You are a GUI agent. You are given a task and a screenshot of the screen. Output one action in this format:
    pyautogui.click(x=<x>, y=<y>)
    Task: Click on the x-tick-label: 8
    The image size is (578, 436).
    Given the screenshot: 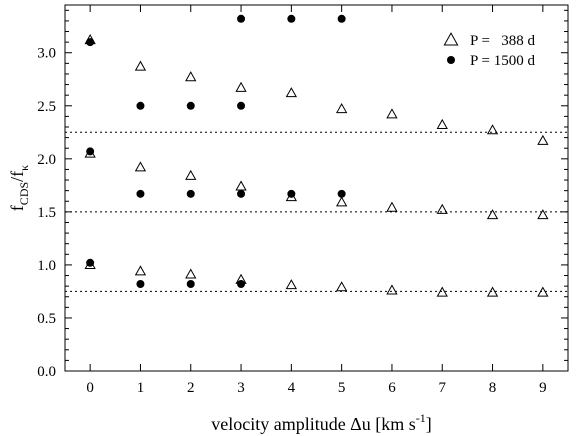 What is the action you would take?
    pyautogui.click(x=493, y=388)
    